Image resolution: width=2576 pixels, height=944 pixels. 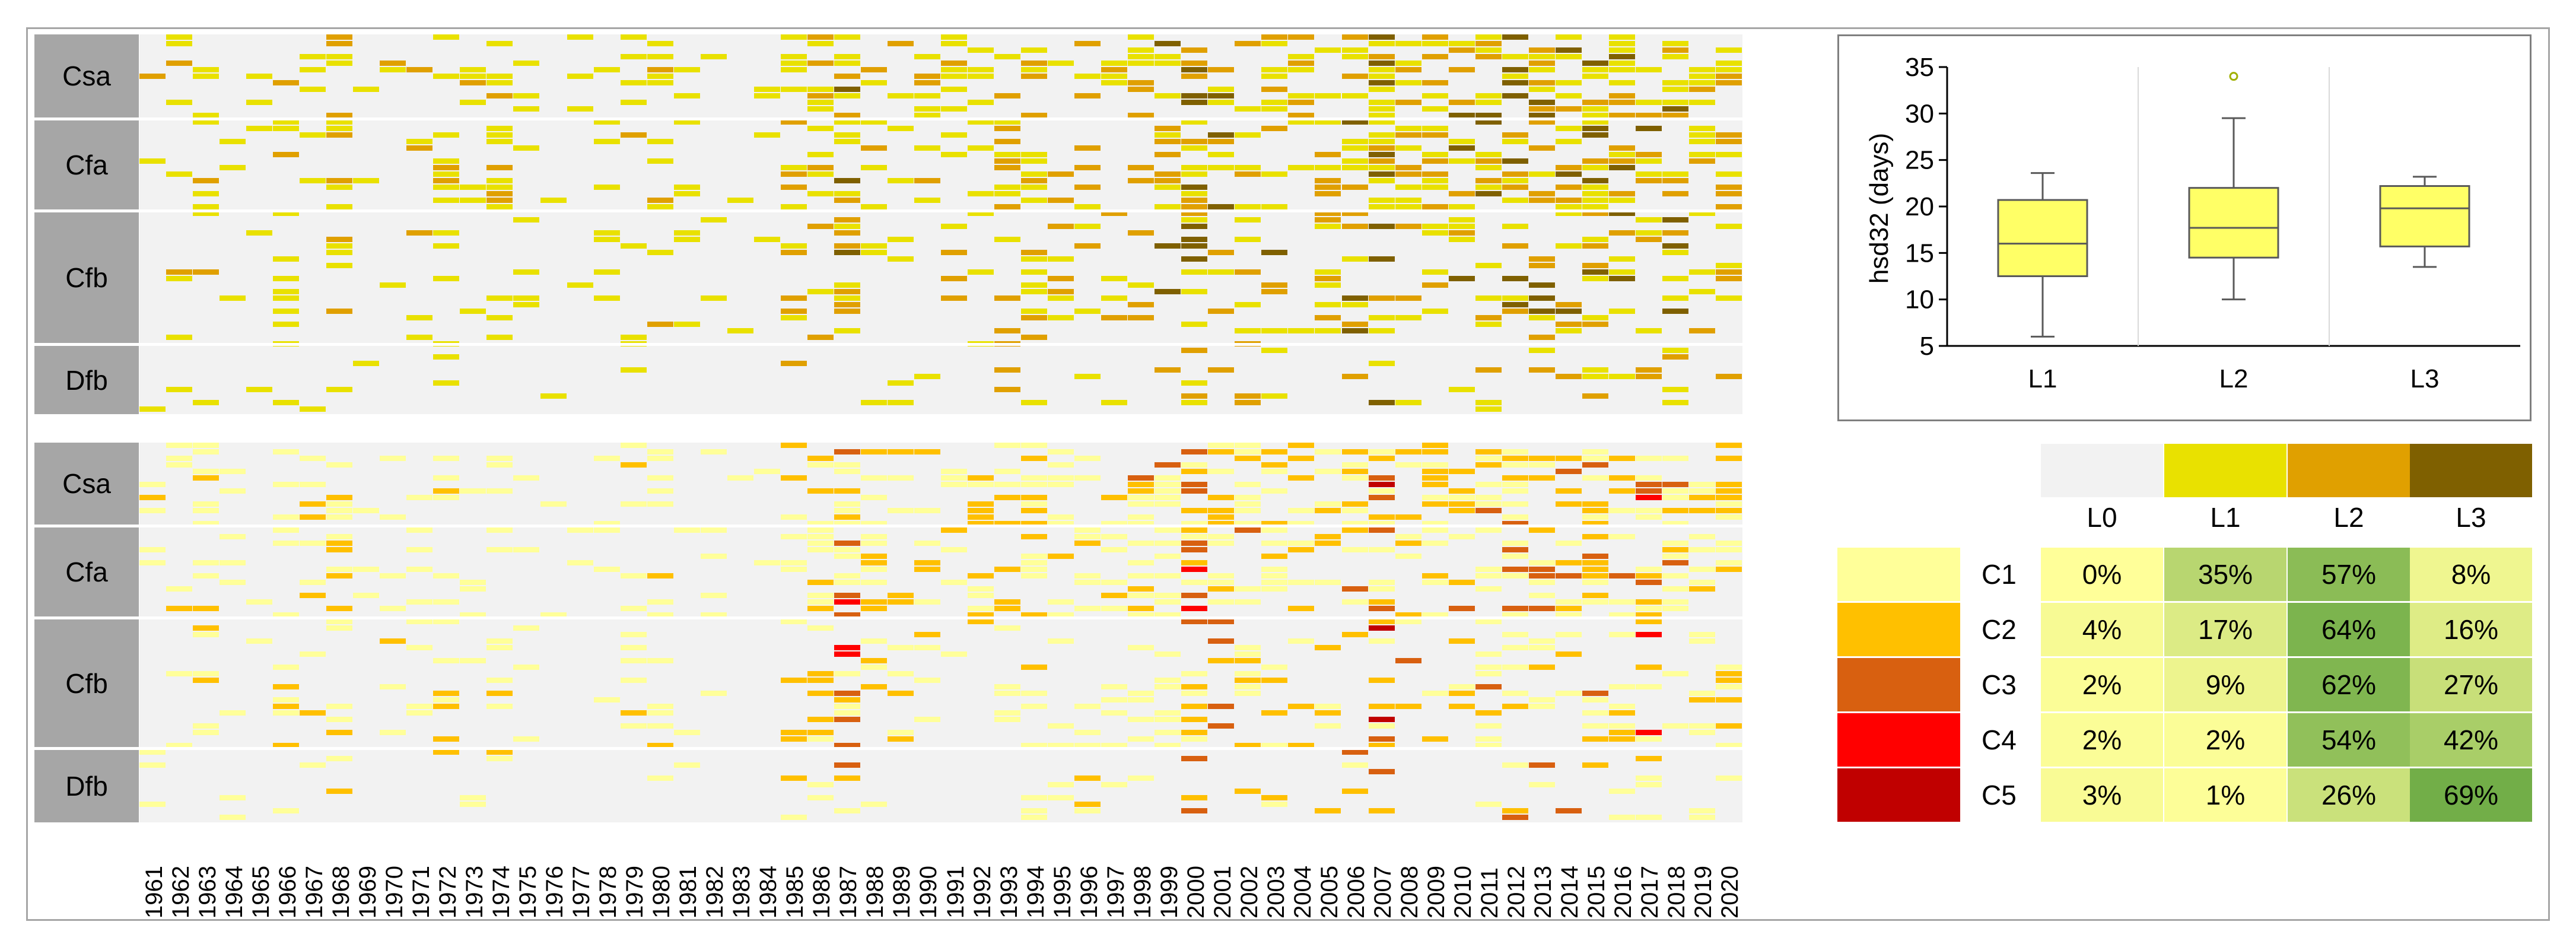 What do you see at coordinates (1677, 892) in the screenshot?
I see `year-tick-label: 2018` at bounding box center [1677, 892].